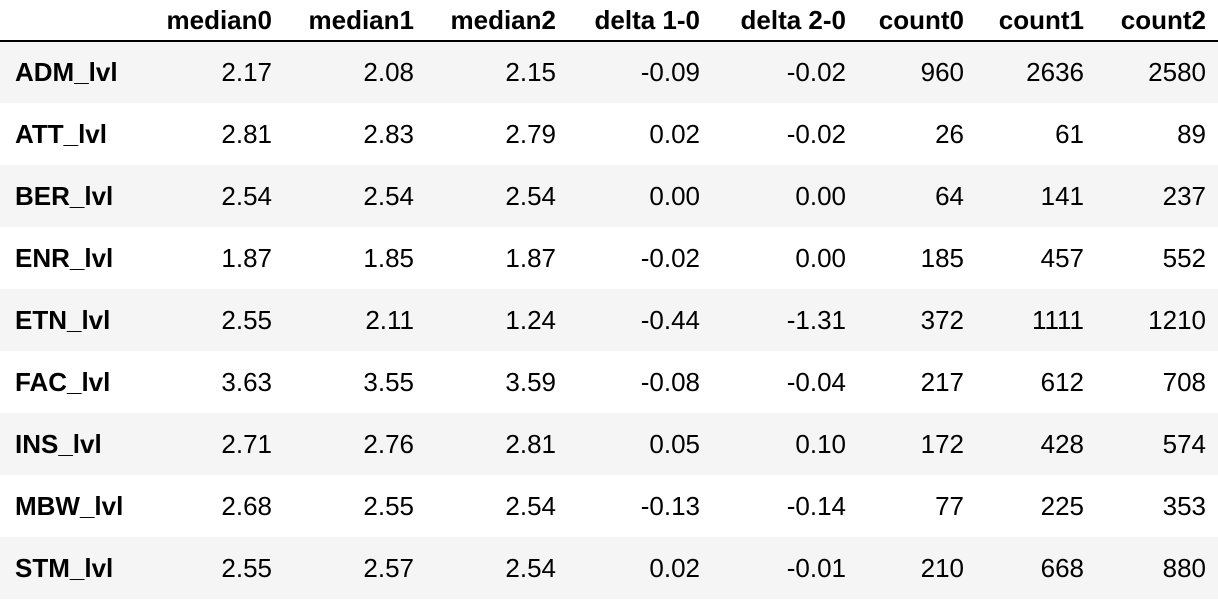  Describe the element at coordinates (388, 381) in the screenshot. I see `table-cell: 3.55` at that location.